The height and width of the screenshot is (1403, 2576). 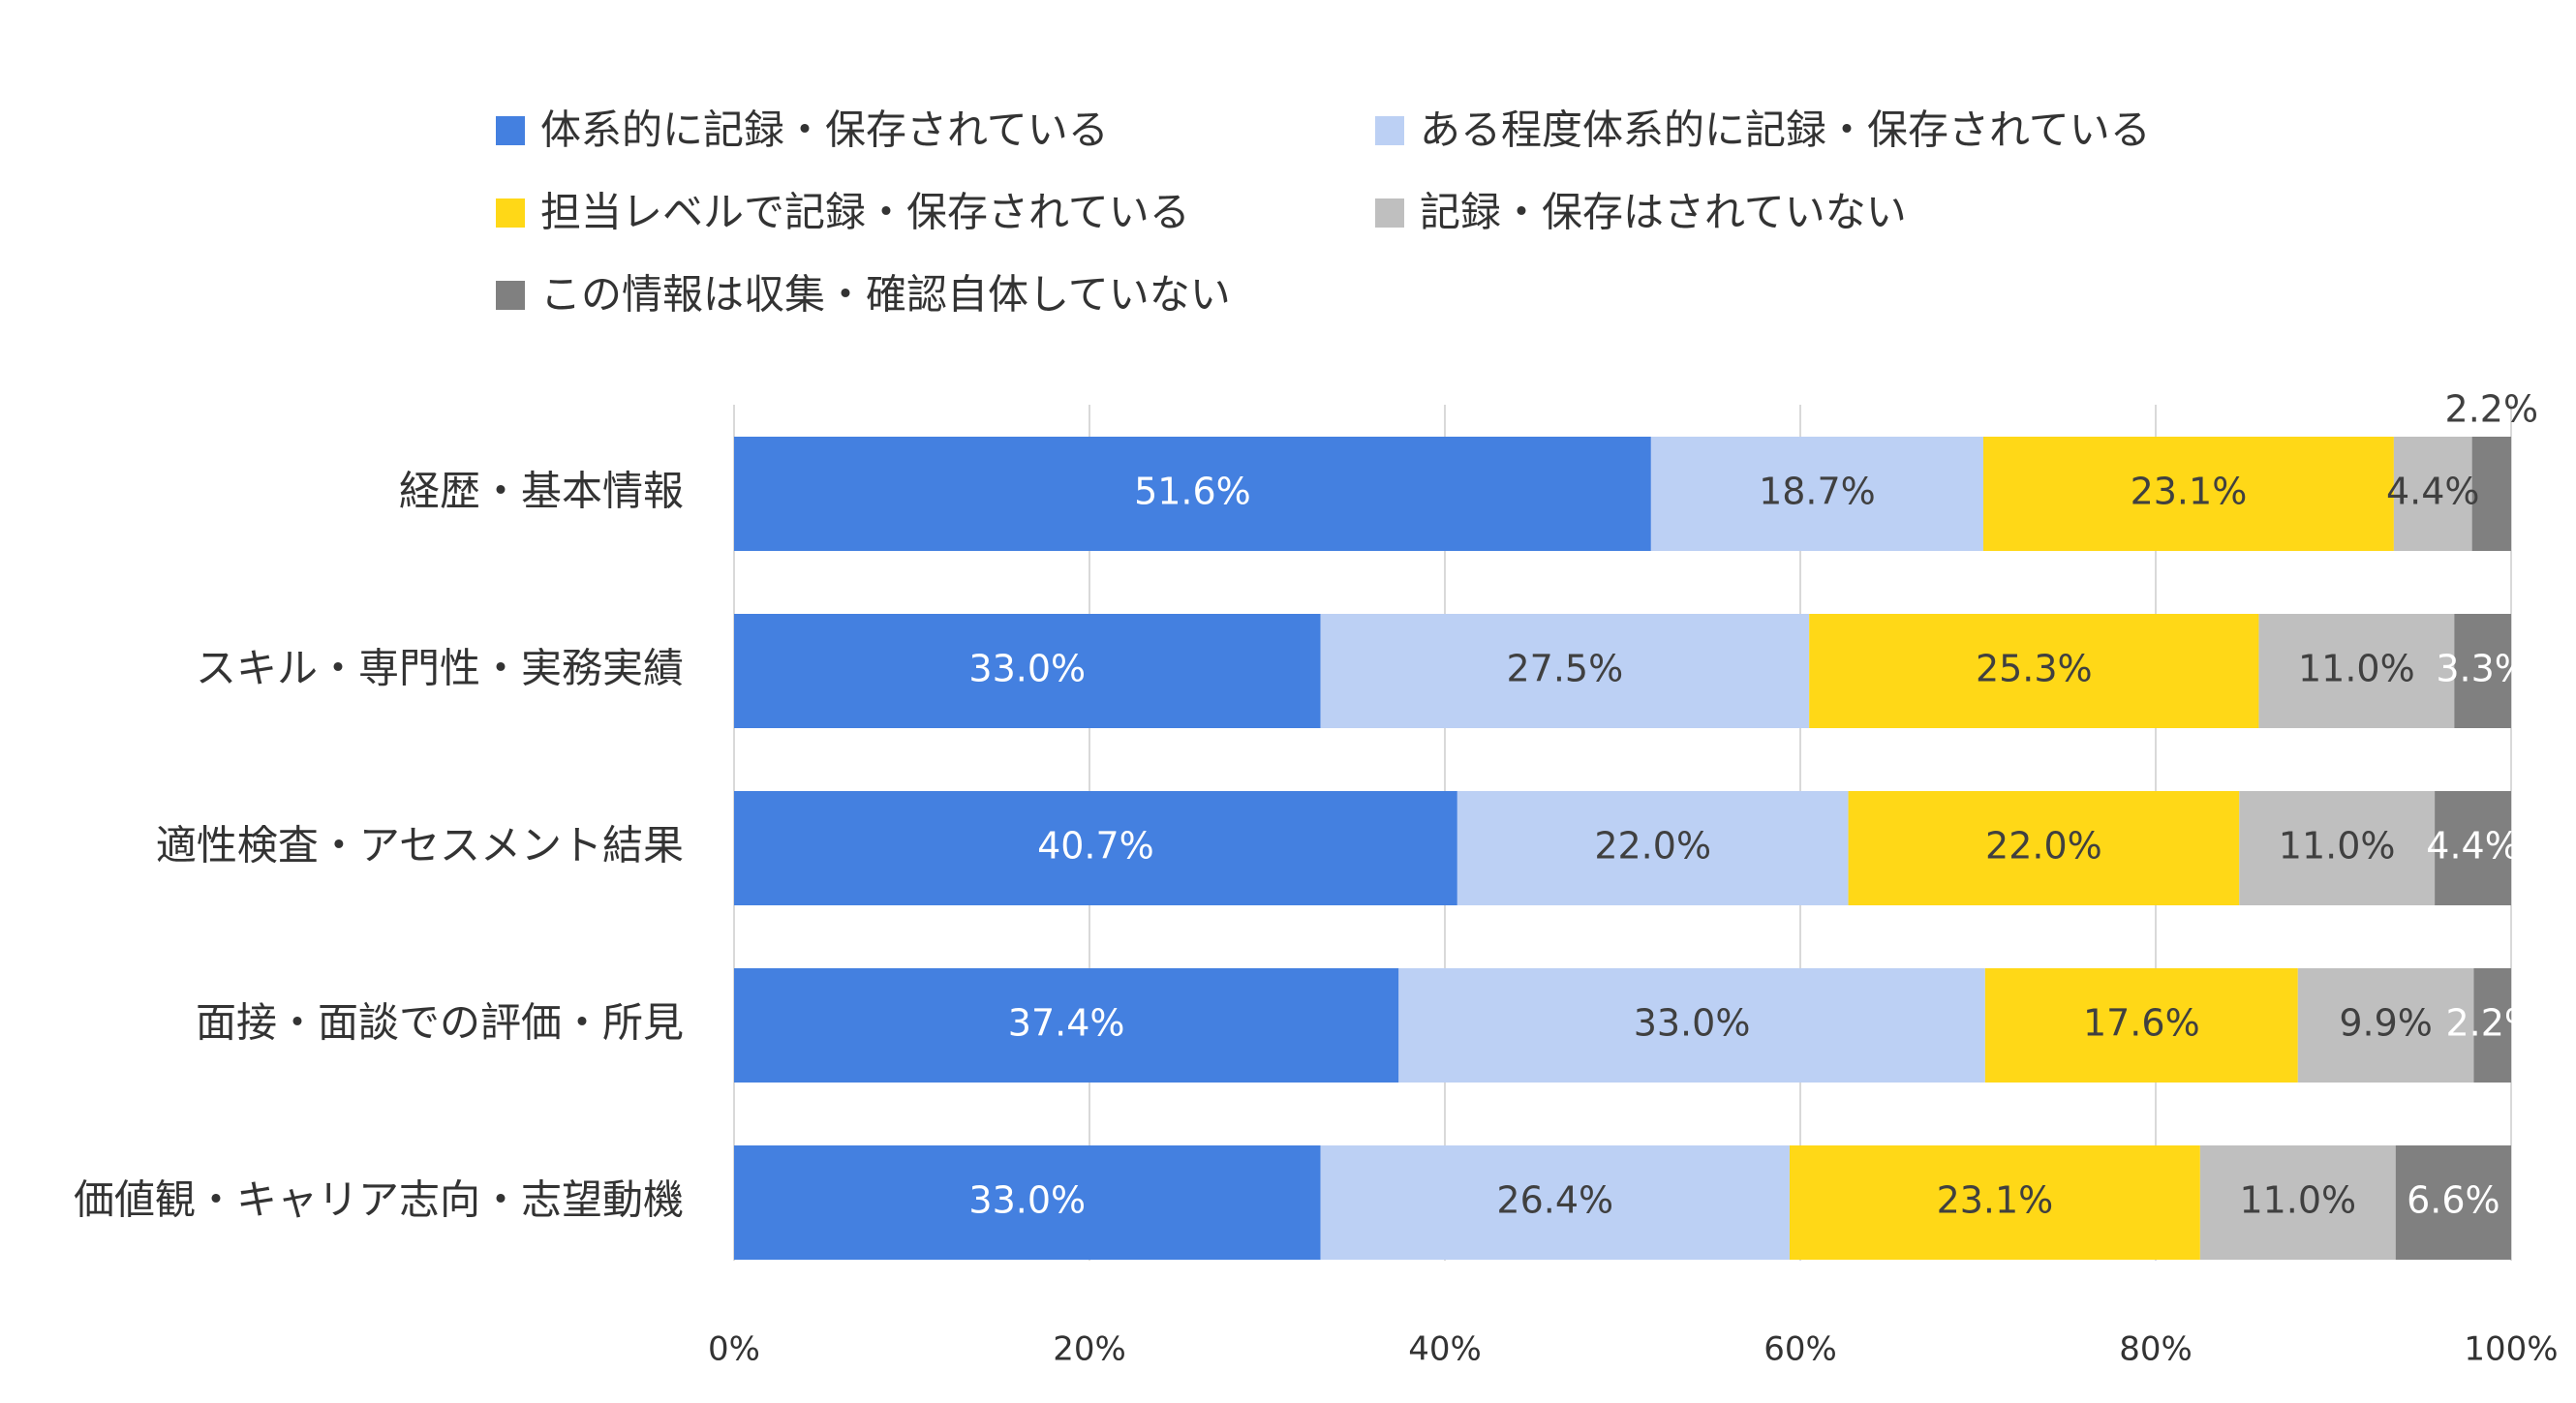 I want to click on legend-label: 体系的に記録・保存されている, so click(x=824, y=130).